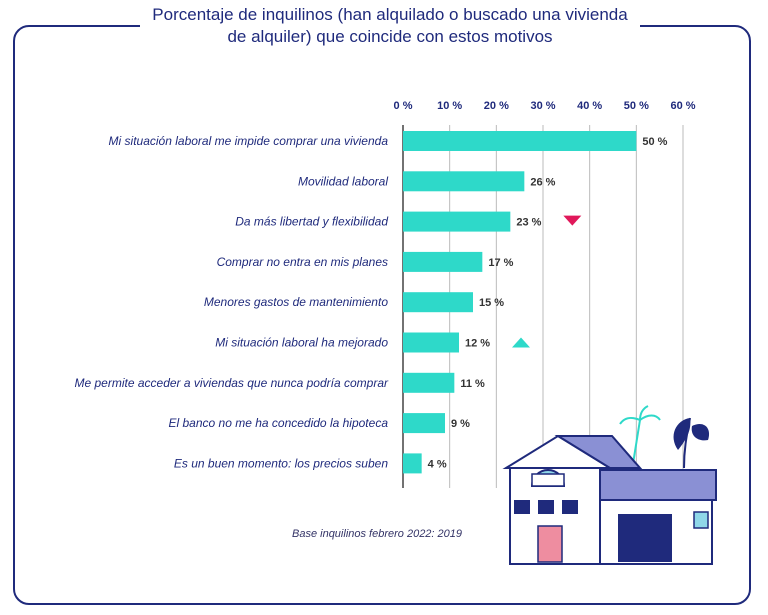 Image resolution: width=768 pixels, height=615 pixels. I want to click on value-label: 12 %, so click(477, 344).